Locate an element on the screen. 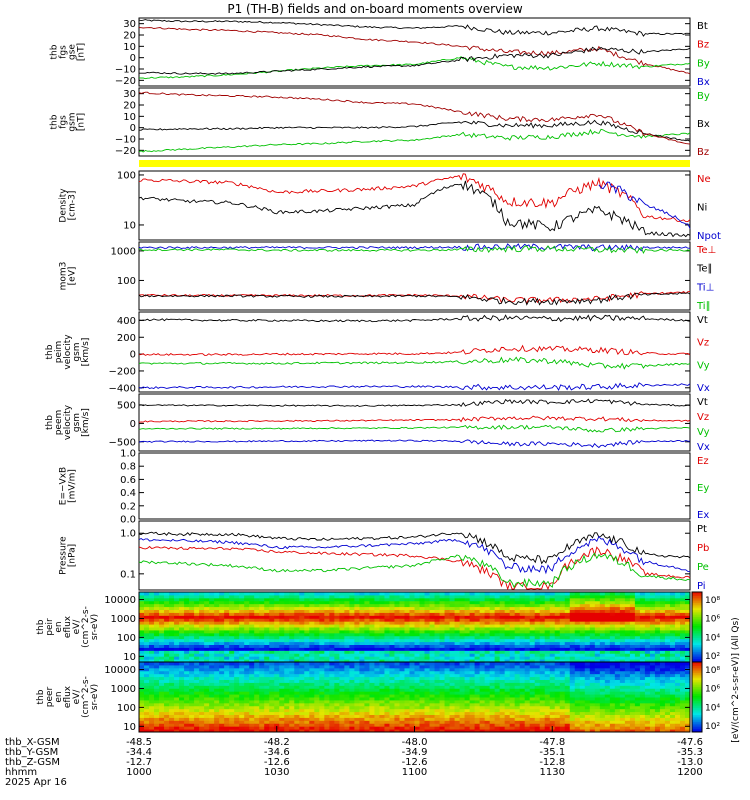  x-row-label: hhmm is located at coordinates (21, 772).